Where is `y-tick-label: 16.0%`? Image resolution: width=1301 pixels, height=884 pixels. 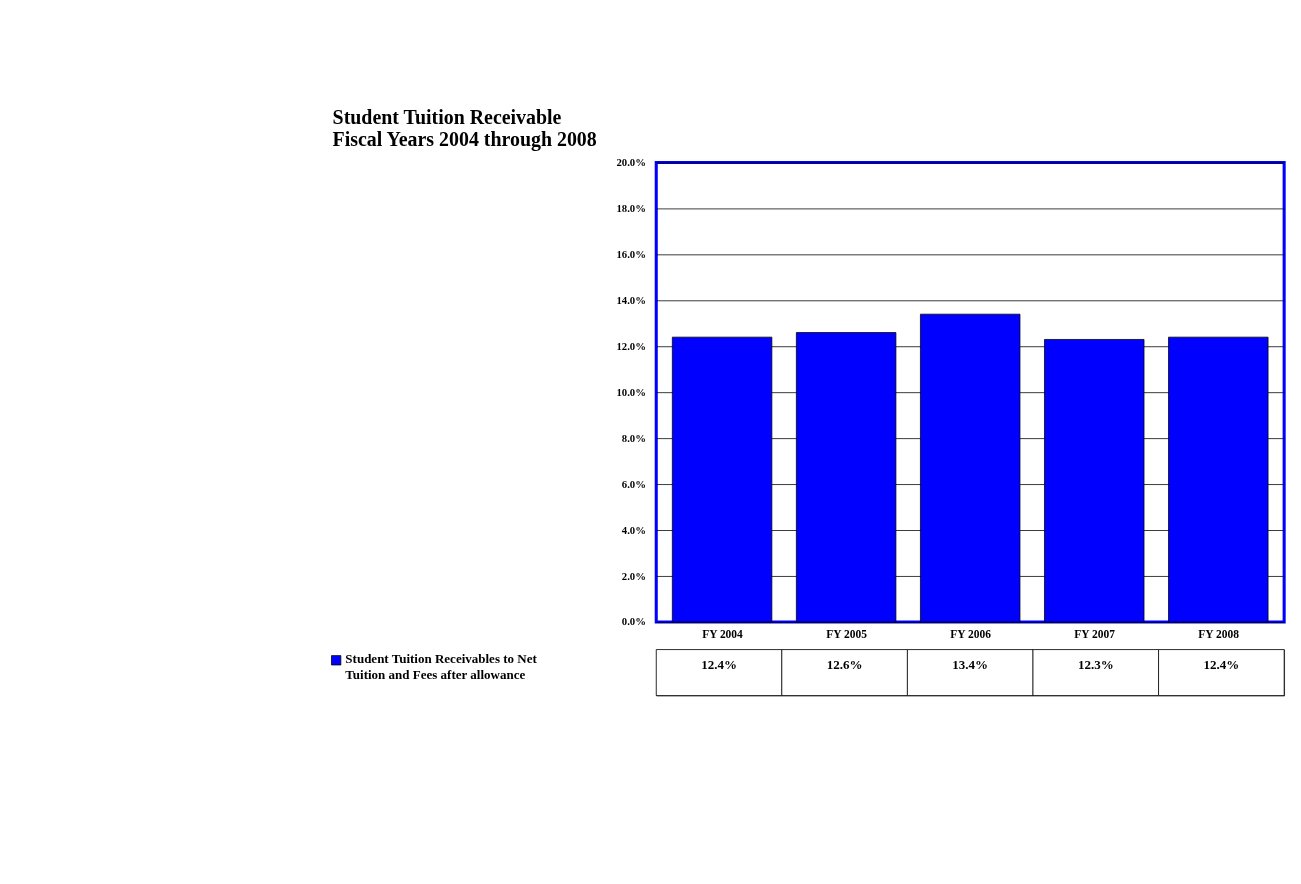
y-tick-label: 16.0% is located at coordinates (631, 253).